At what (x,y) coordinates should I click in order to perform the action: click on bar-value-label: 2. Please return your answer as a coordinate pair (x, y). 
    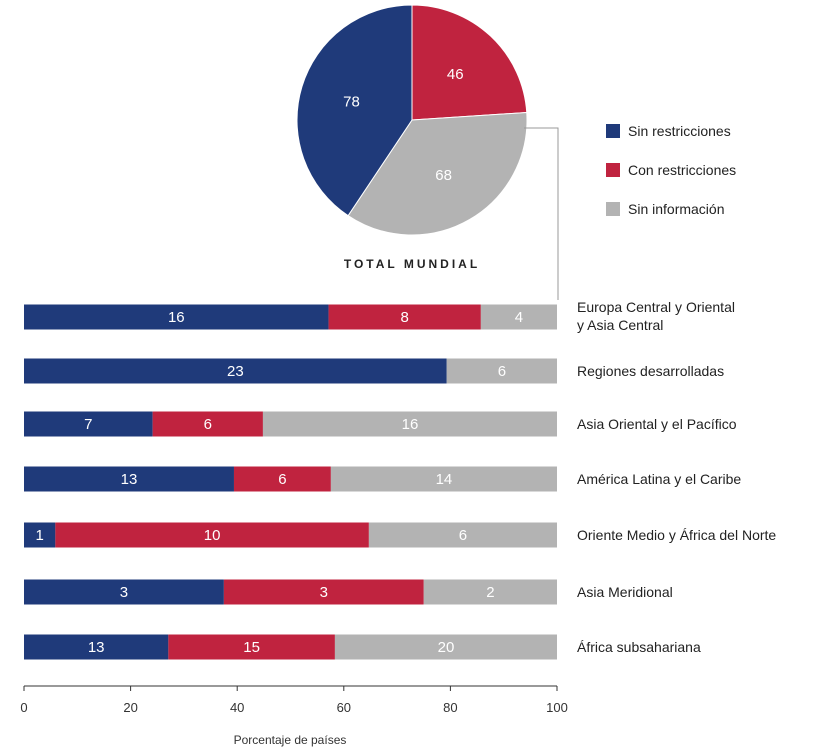
    Looking at the image, I should click on (490, 592).